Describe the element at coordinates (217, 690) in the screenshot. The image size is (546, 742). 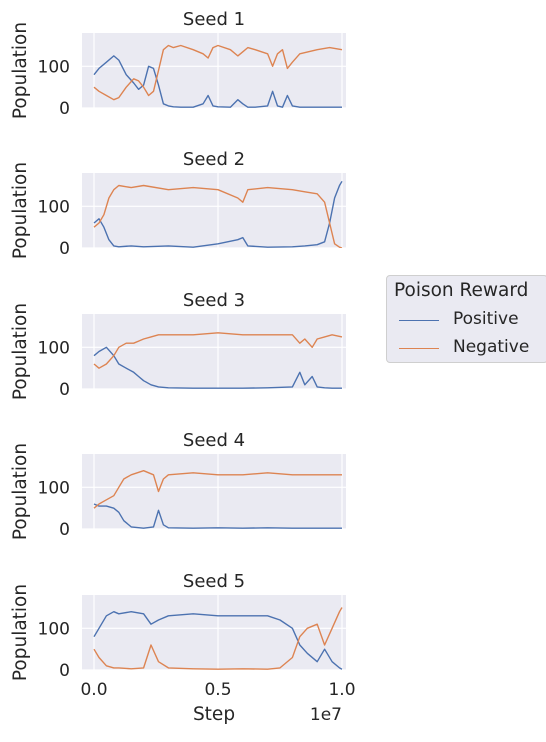
I see `x-tick-label: 0.5` at that location.